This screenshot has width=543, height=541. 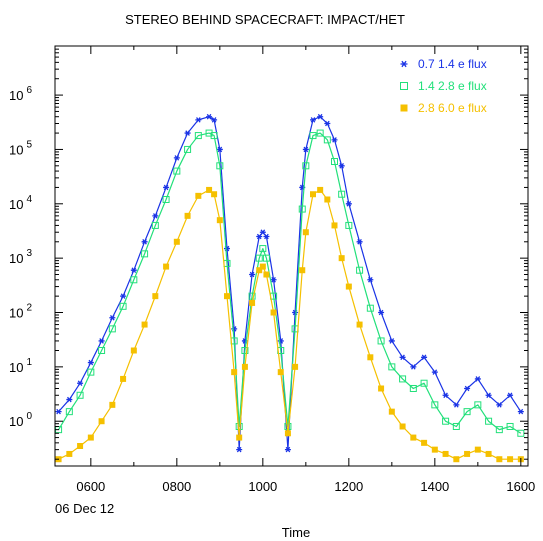 I want to click on y-tick-exponent: 6, so click(x=29, y=90).